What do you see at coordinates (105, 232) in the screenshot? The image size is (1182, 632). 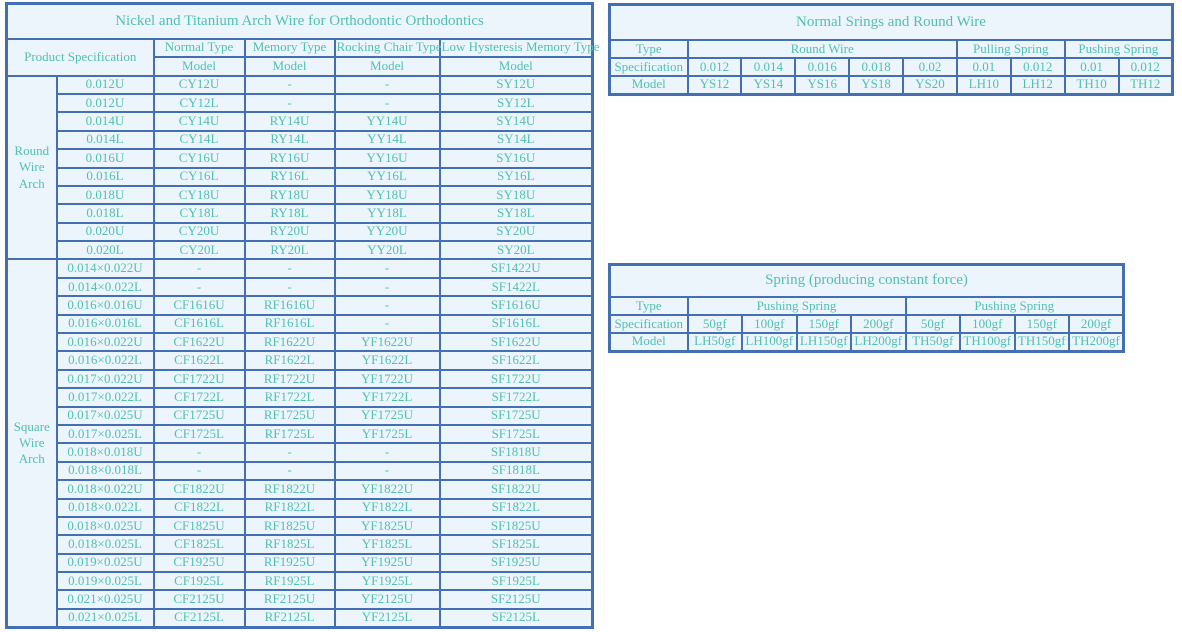 I see `specification-cell: 0.020U` at bounding box center [105, 232].